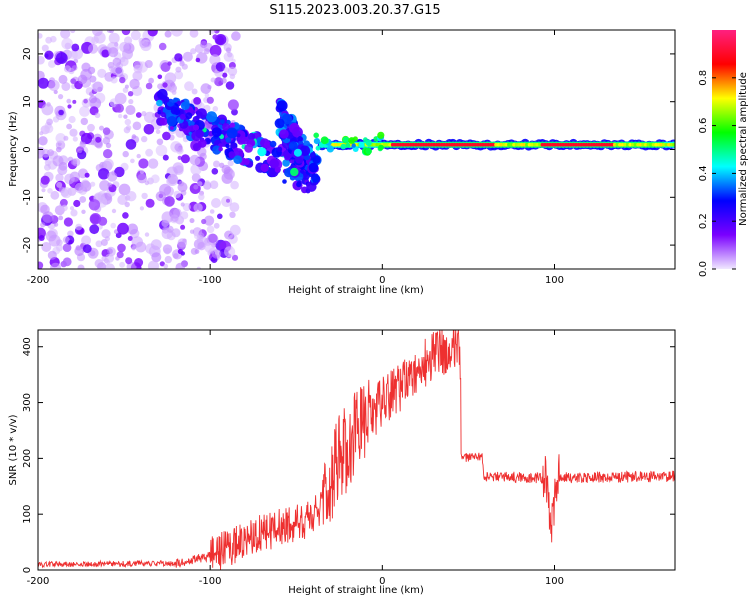 The width and height of the screenshot is (750, 600). Describe the element at coordinates (724, 149) in the screenshot. I see `colorbar-gradient` at that location.